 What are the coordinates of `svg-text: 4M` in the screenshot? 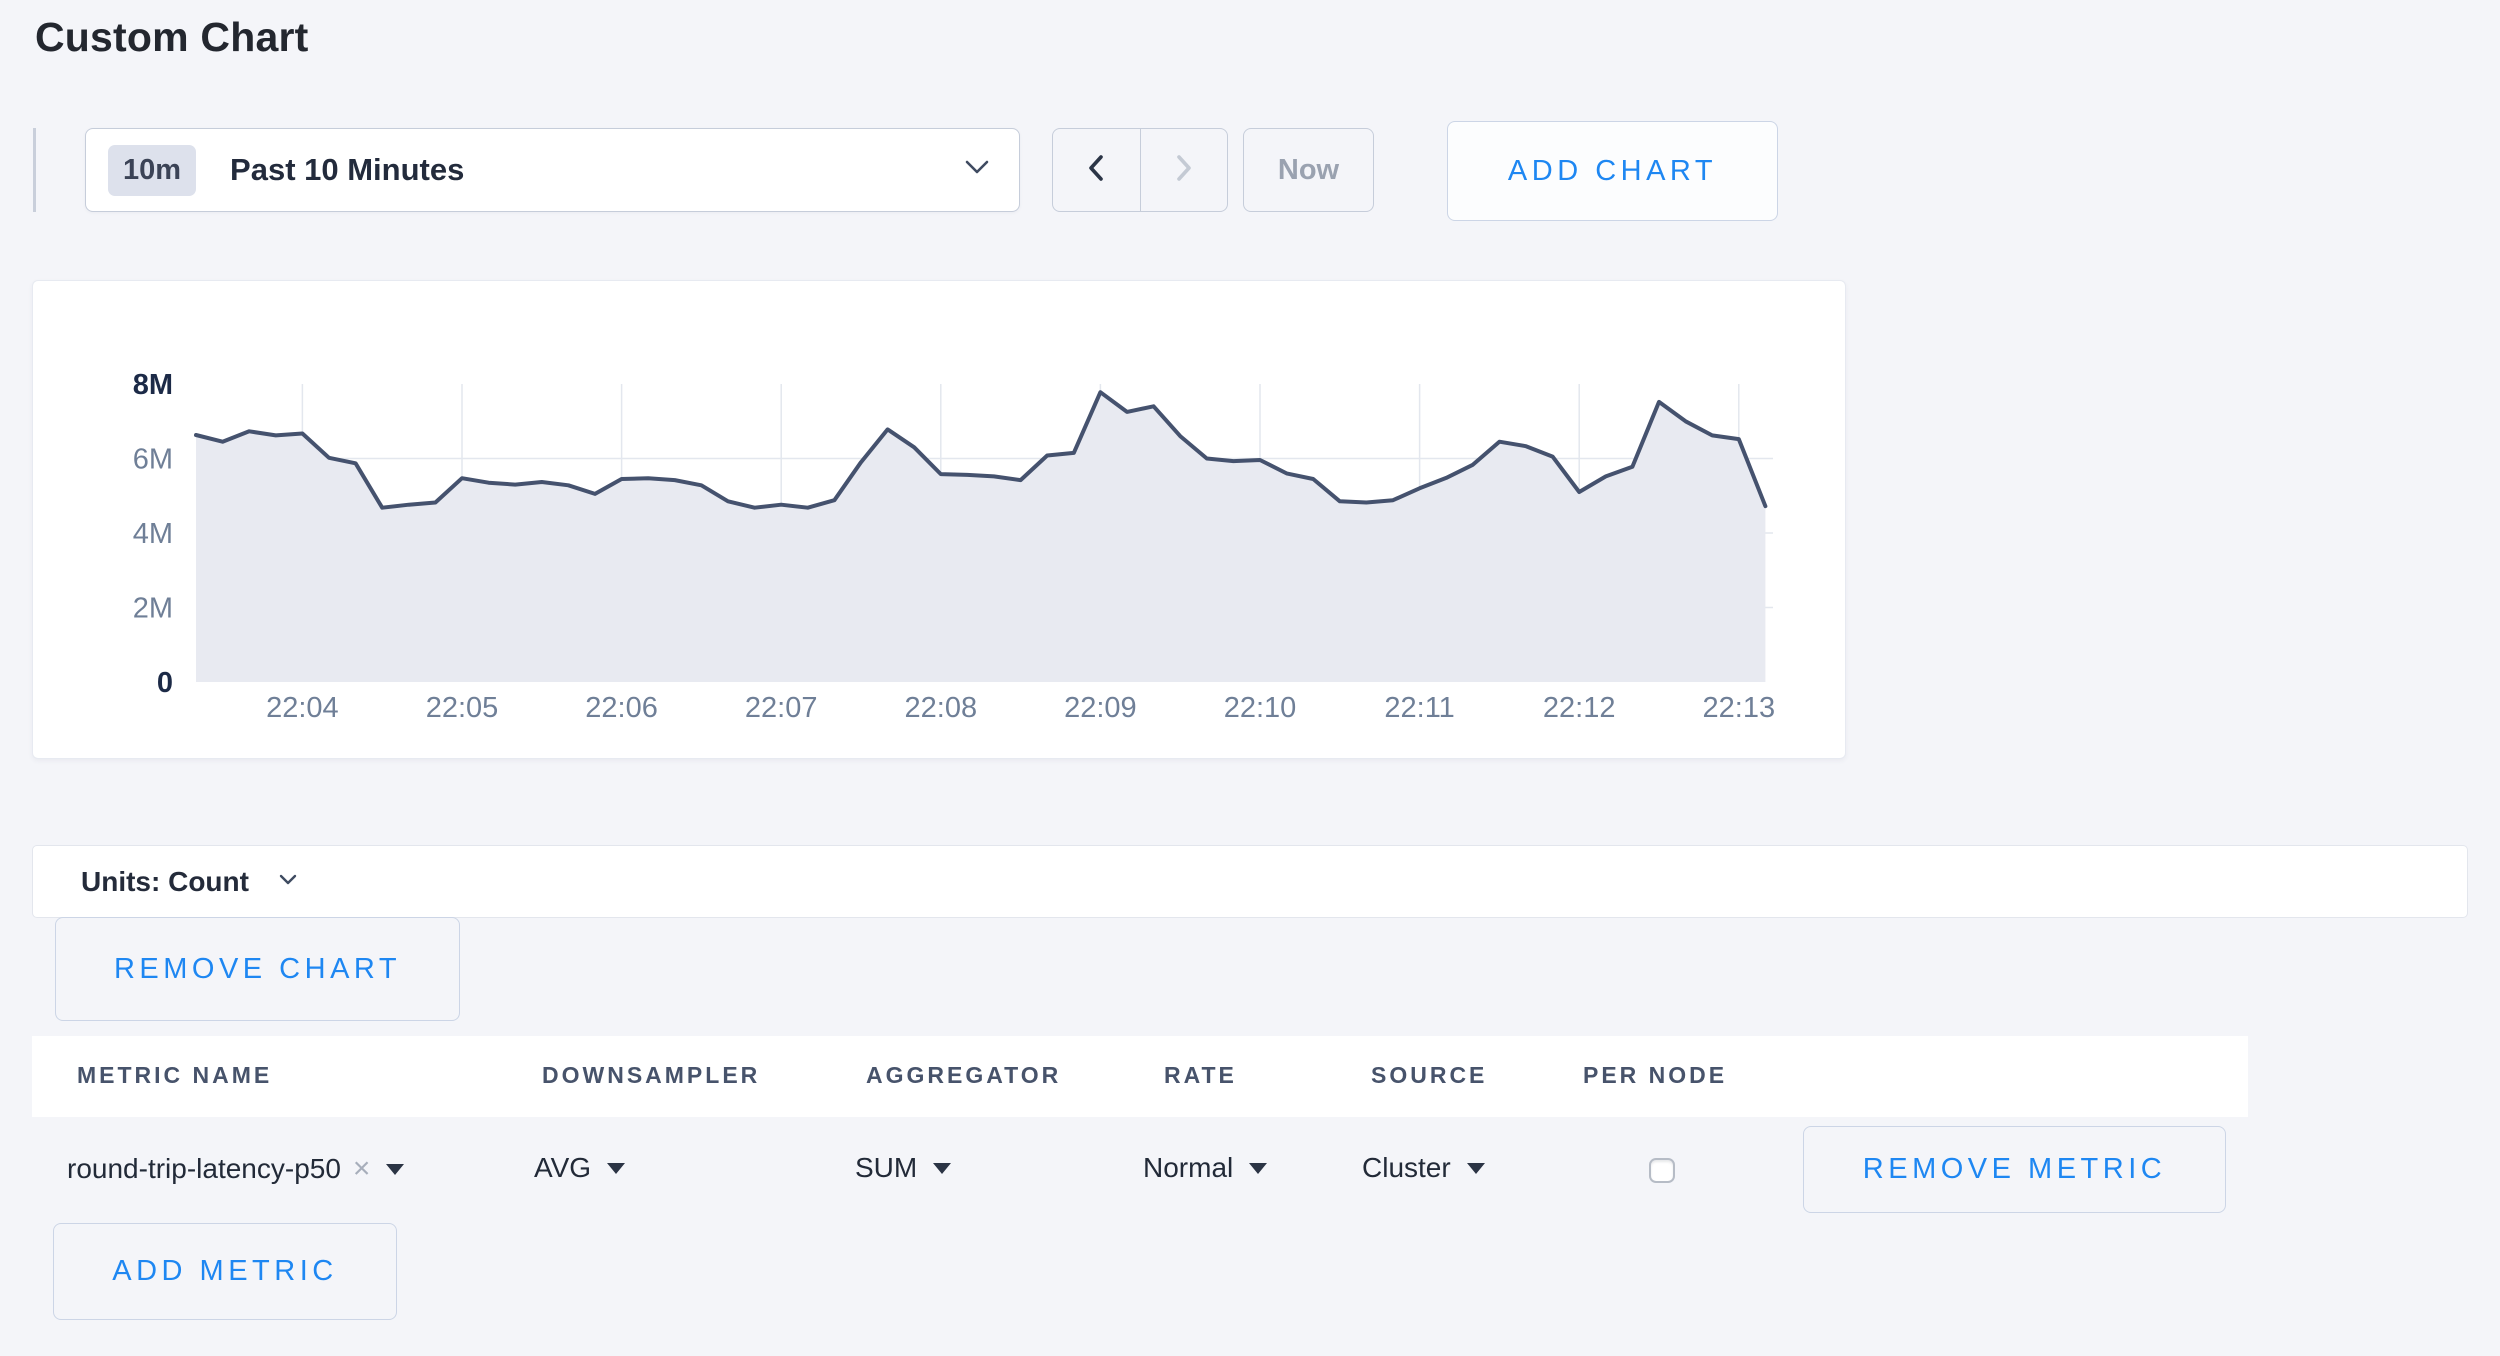 It's located at (153, 534).